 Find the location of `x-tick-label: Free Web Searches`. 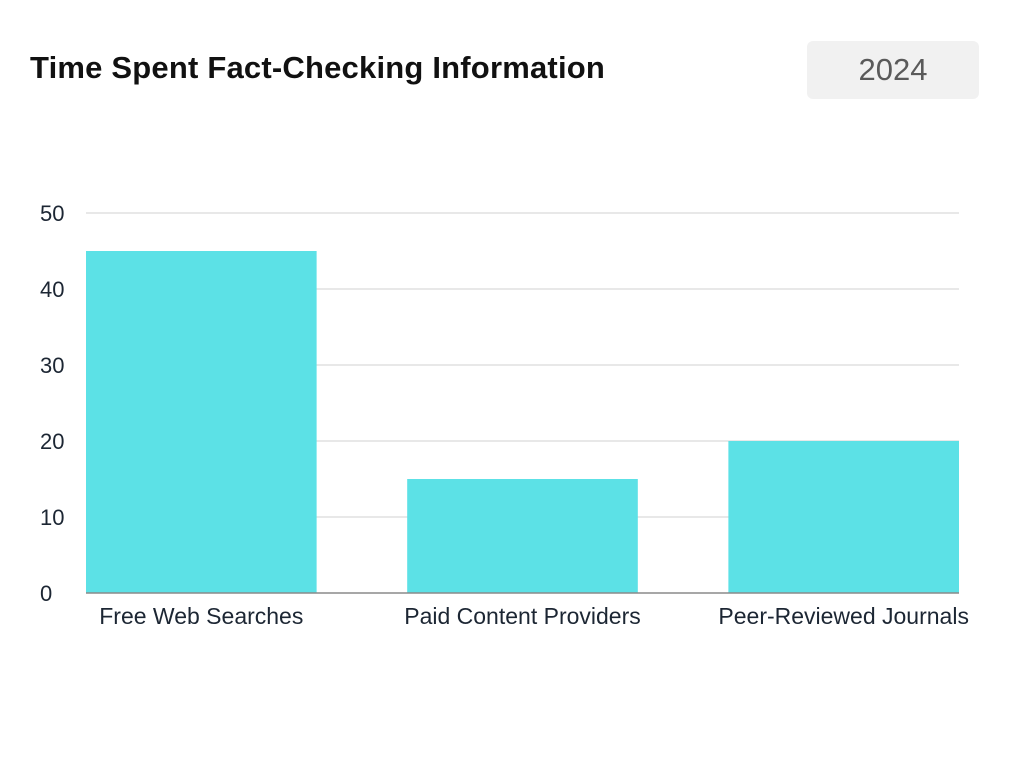

x-tick-label: Free Web Searches is located at coordinates (201, 616).